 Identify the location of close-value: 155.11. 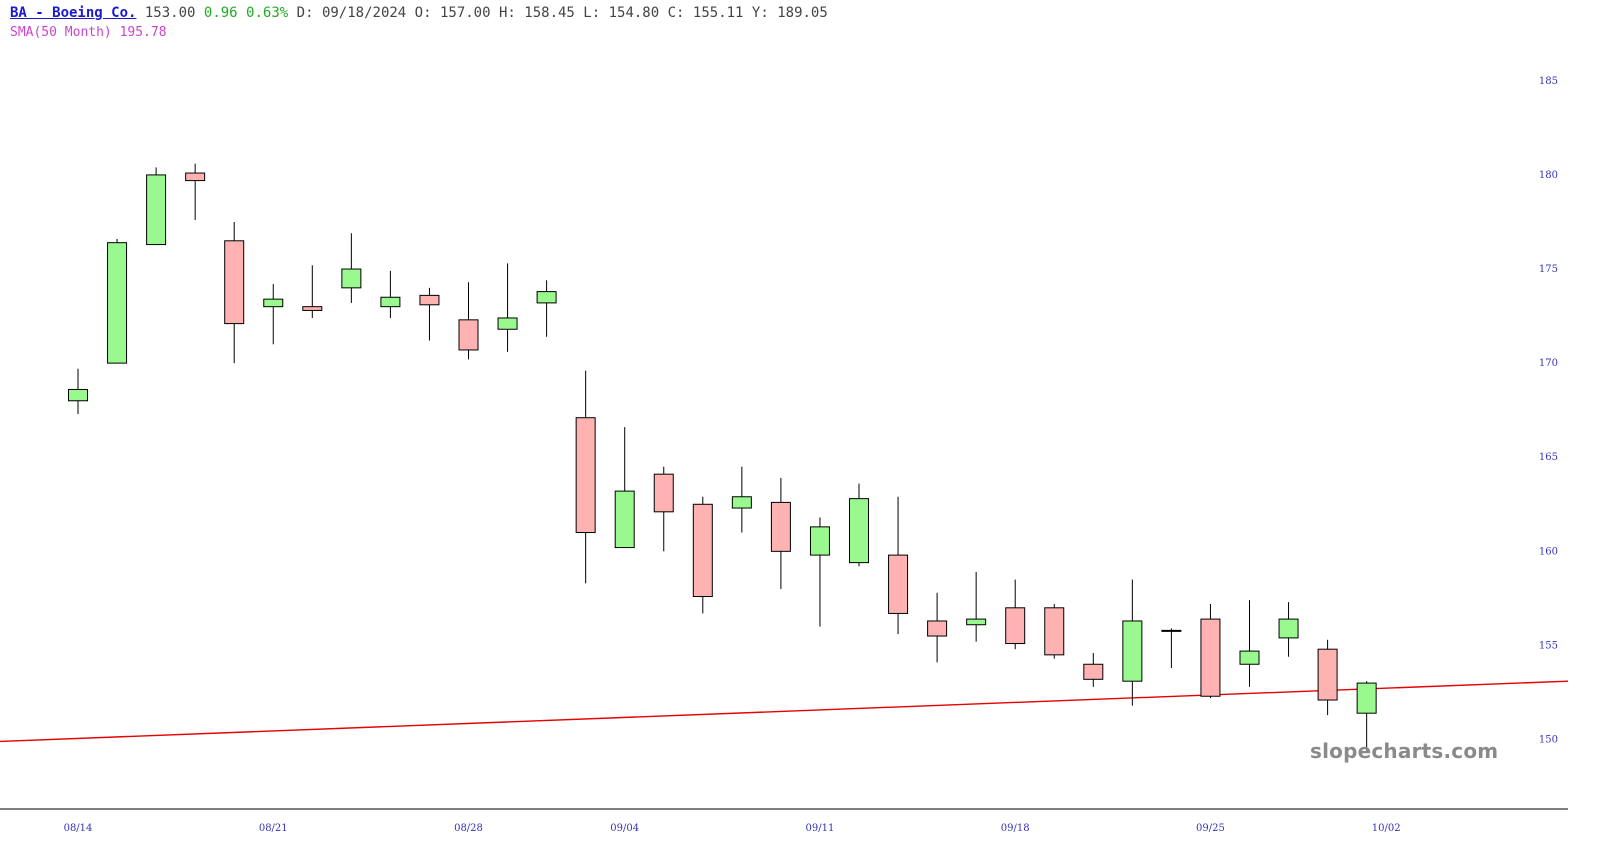
(718, 13).